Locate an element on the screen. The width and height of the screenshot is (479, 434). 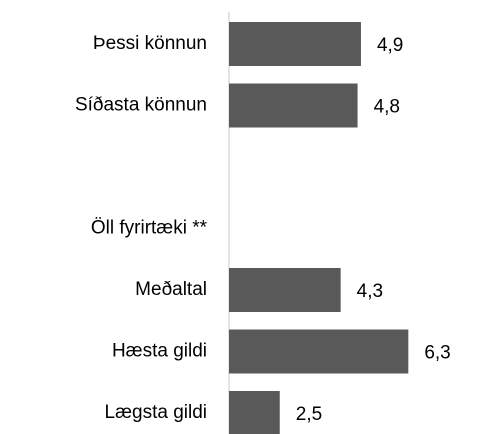
value-label: 2,5 is located at coordinates (309, 414).